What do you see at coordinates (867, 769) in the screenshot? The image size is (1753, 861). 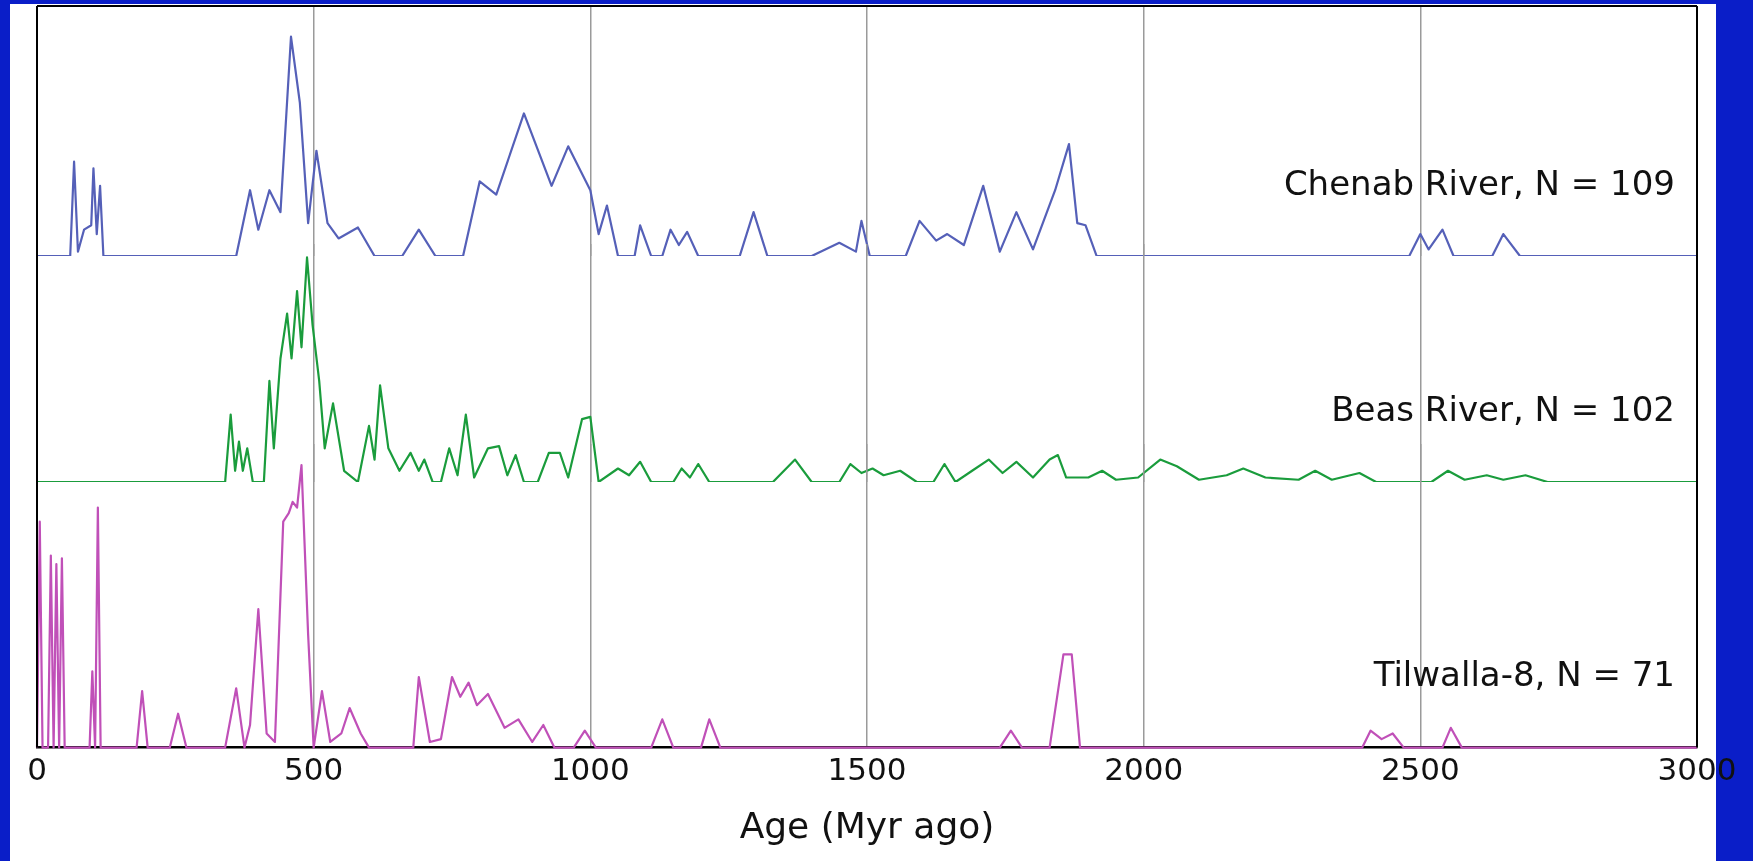 I see `x-tick-label: 1500` at bounding box center [867, 769].